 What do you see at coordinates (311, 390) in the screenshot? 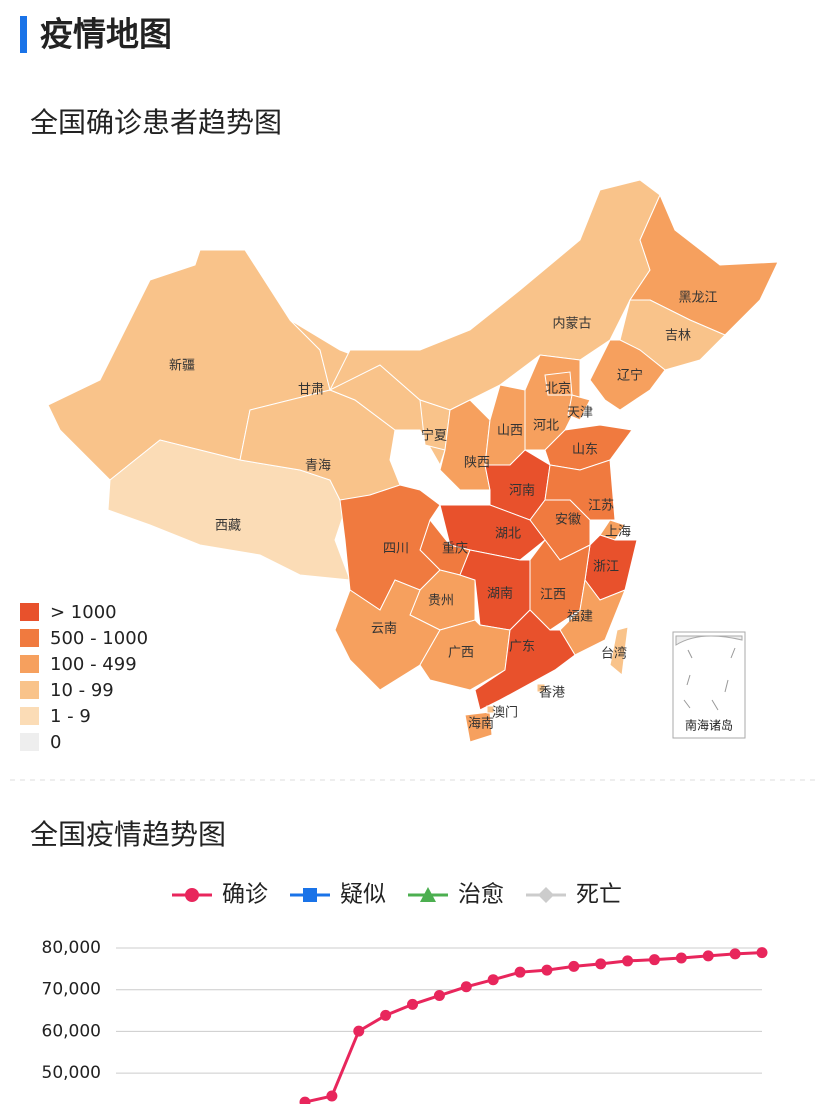
I see `province-label: 甘肃` at bounding box center [311, 390].